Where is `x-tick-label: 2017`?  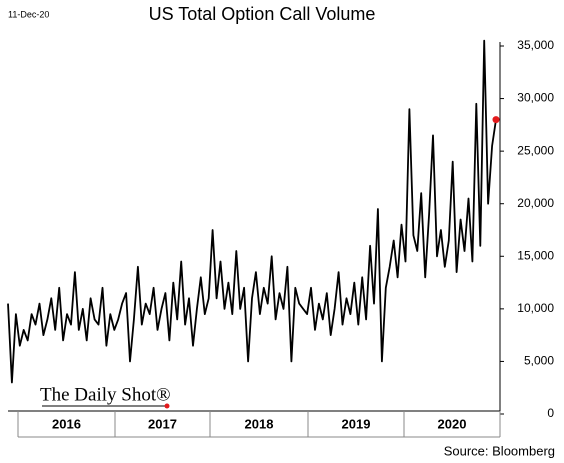 x-tick-label: 2017 is located at coordinates (162, 423).